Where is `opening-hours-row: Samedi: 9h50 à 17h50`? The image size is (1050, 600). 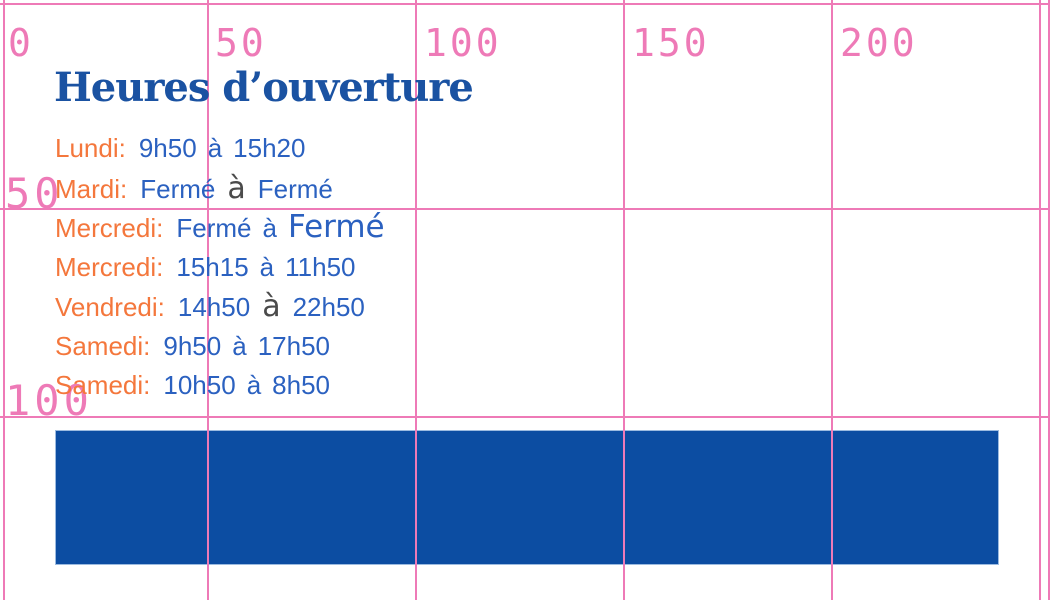 opening-hours-row: Samedi: 9h50 à 17h50 is located at coordinates (220, 347).